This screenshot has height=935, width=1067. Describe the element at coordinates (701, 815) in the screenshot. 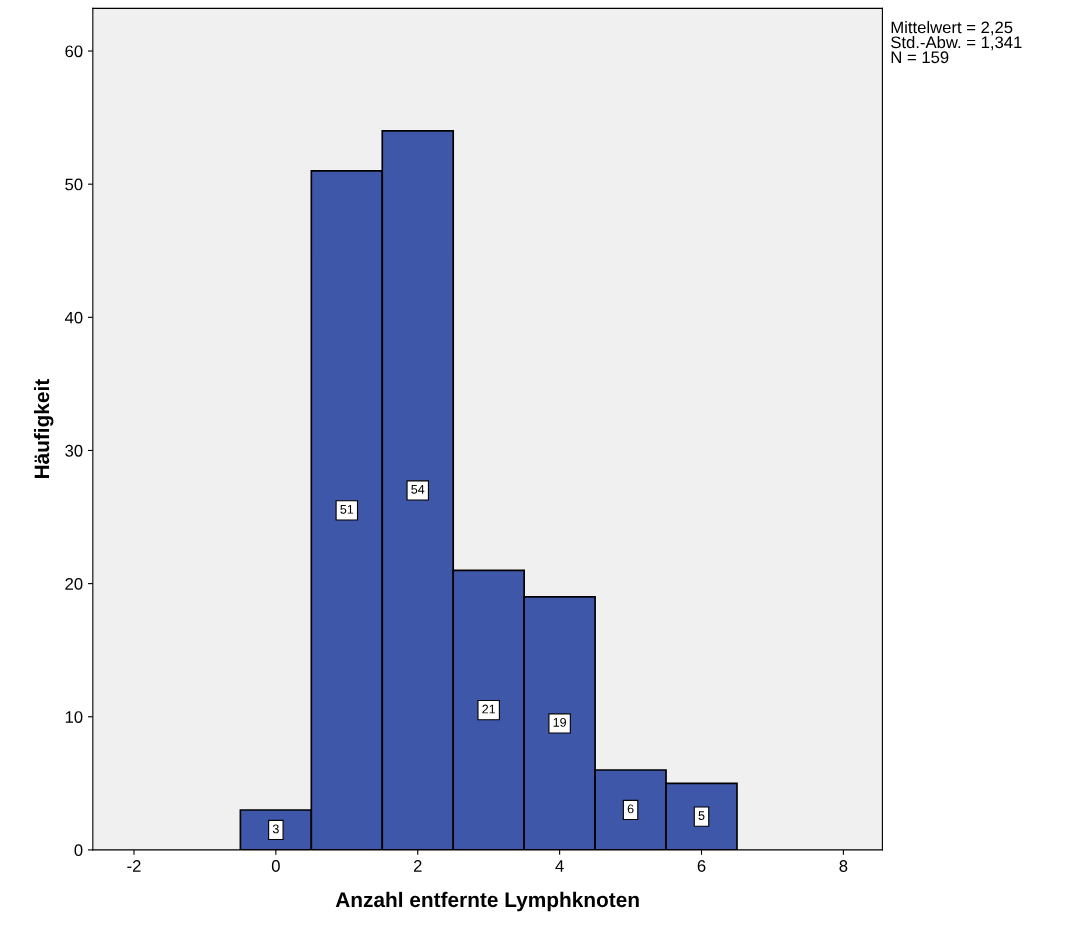

I see `data-label: 5` at that location.